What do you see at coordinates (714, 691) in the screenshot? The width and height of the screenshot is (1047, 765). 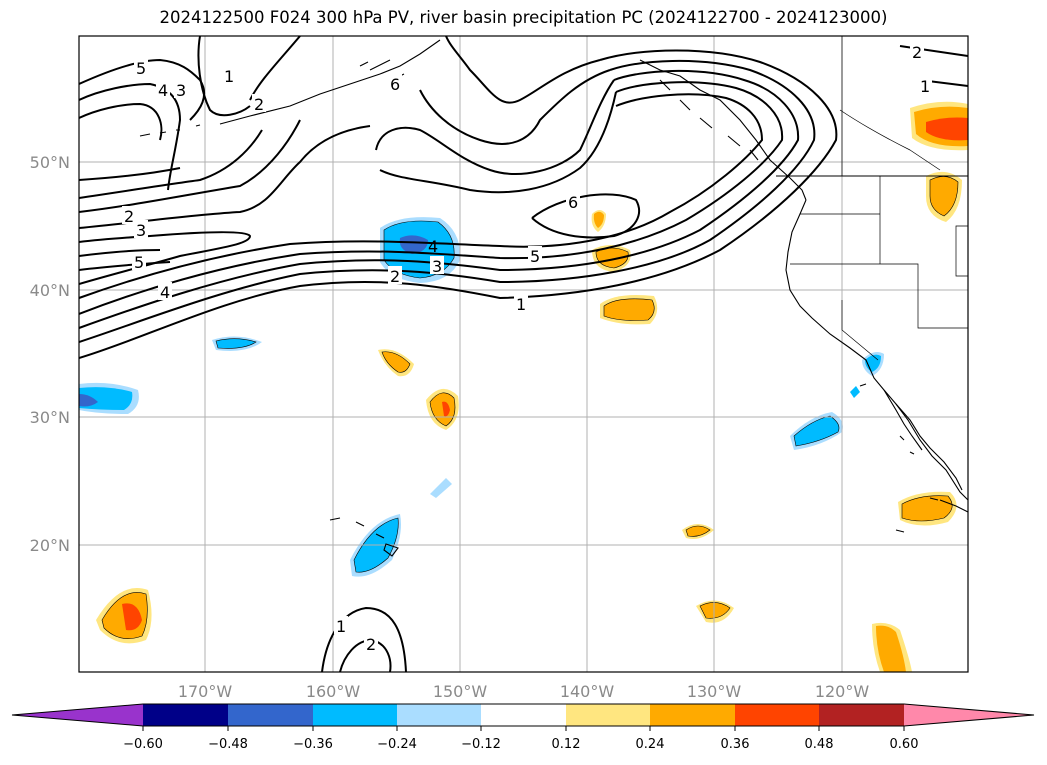 I see `lon-label: 130°W` at bounding box center [714, 691].